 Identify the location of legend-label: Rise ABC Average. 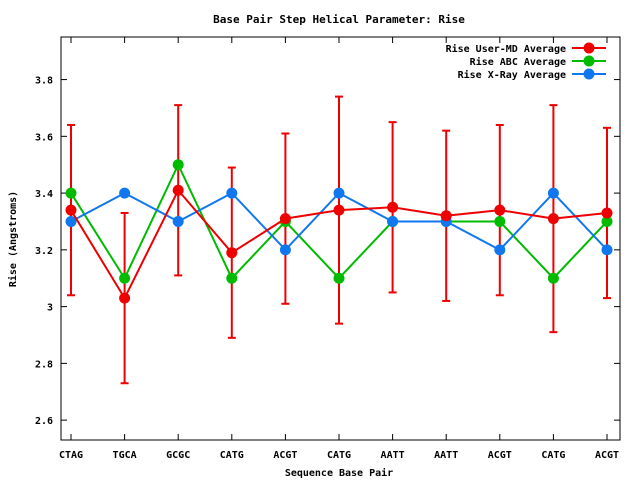
(518, 62).